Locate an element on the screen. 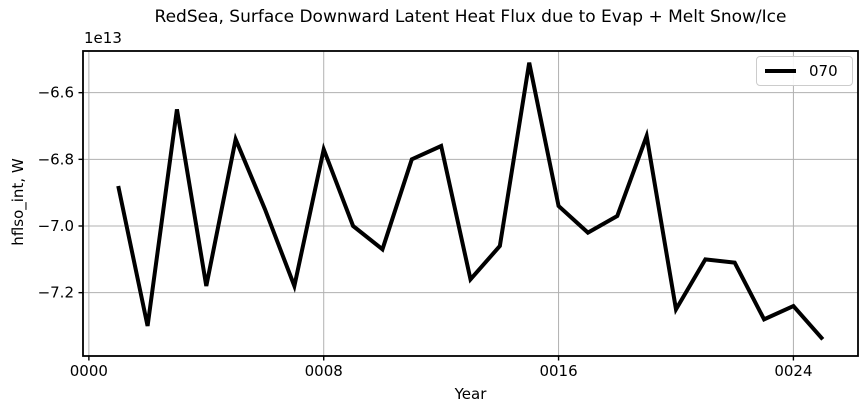 The image size is (866, 412). x-tick-label: 0008 is located at coordinates (324, 371).